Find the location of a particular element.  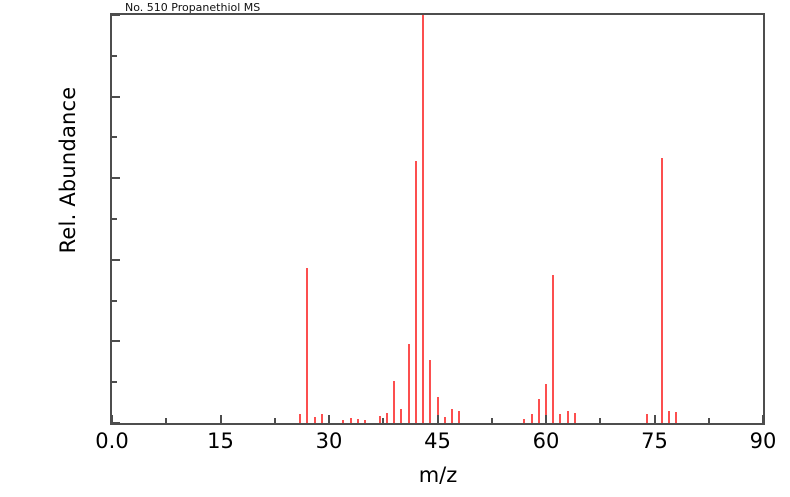

x-axis-tick-label: 75 is located at coordinates (654, 441).